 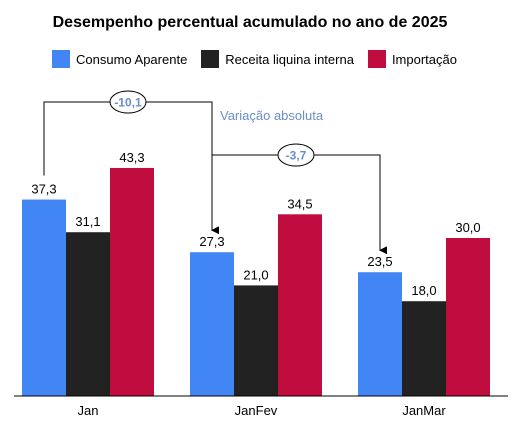 I want to click on variation-caption: Variação absoluta, so click(x=272, y=115).